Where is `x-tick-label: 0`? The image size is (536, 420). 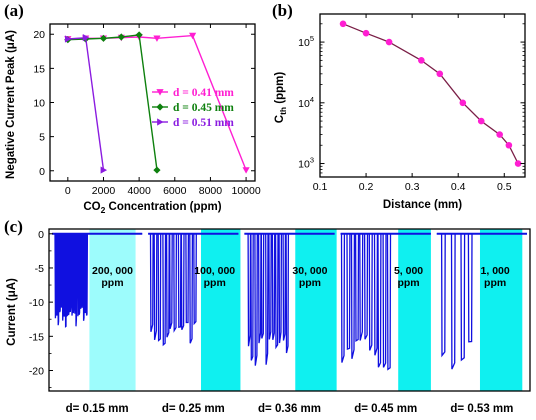
x-tick-label: 0 is located at coordinates (68, 191).